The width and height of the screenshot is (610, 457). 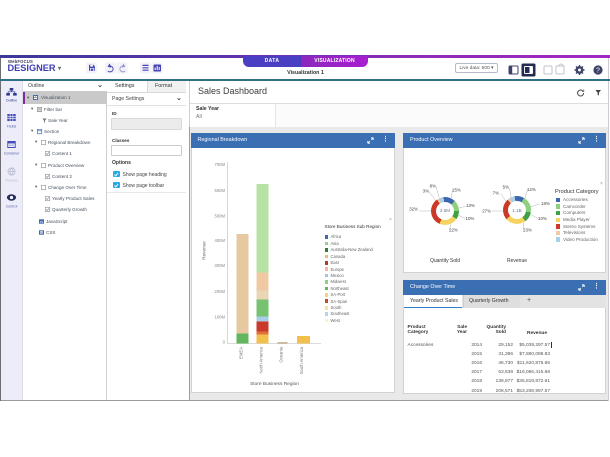 I want to click on svg-text: 400M, so click(x=219, y=240).